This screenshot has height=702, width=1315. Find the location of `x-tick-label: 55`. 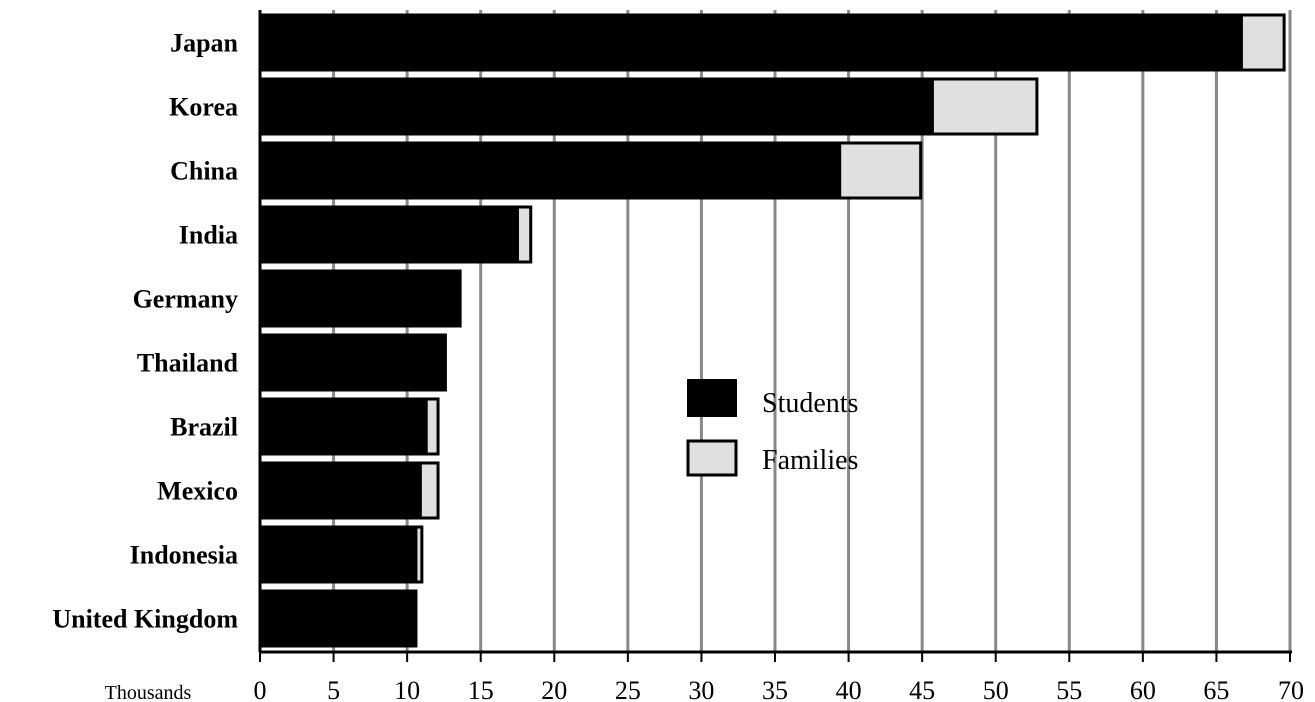

x-tick-label: 55 is located at coordinates (1069, 689).